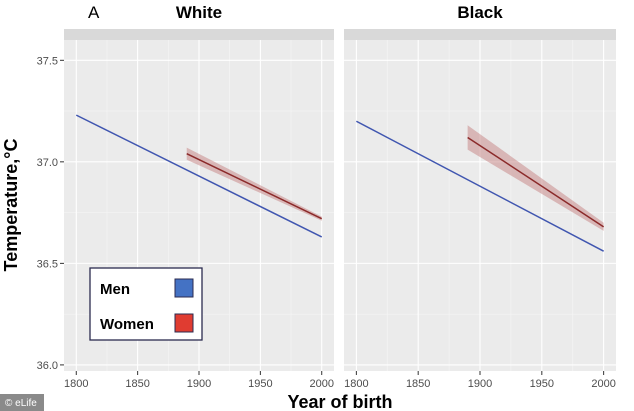  I want to click on facet-title: White, so click(199, 12).